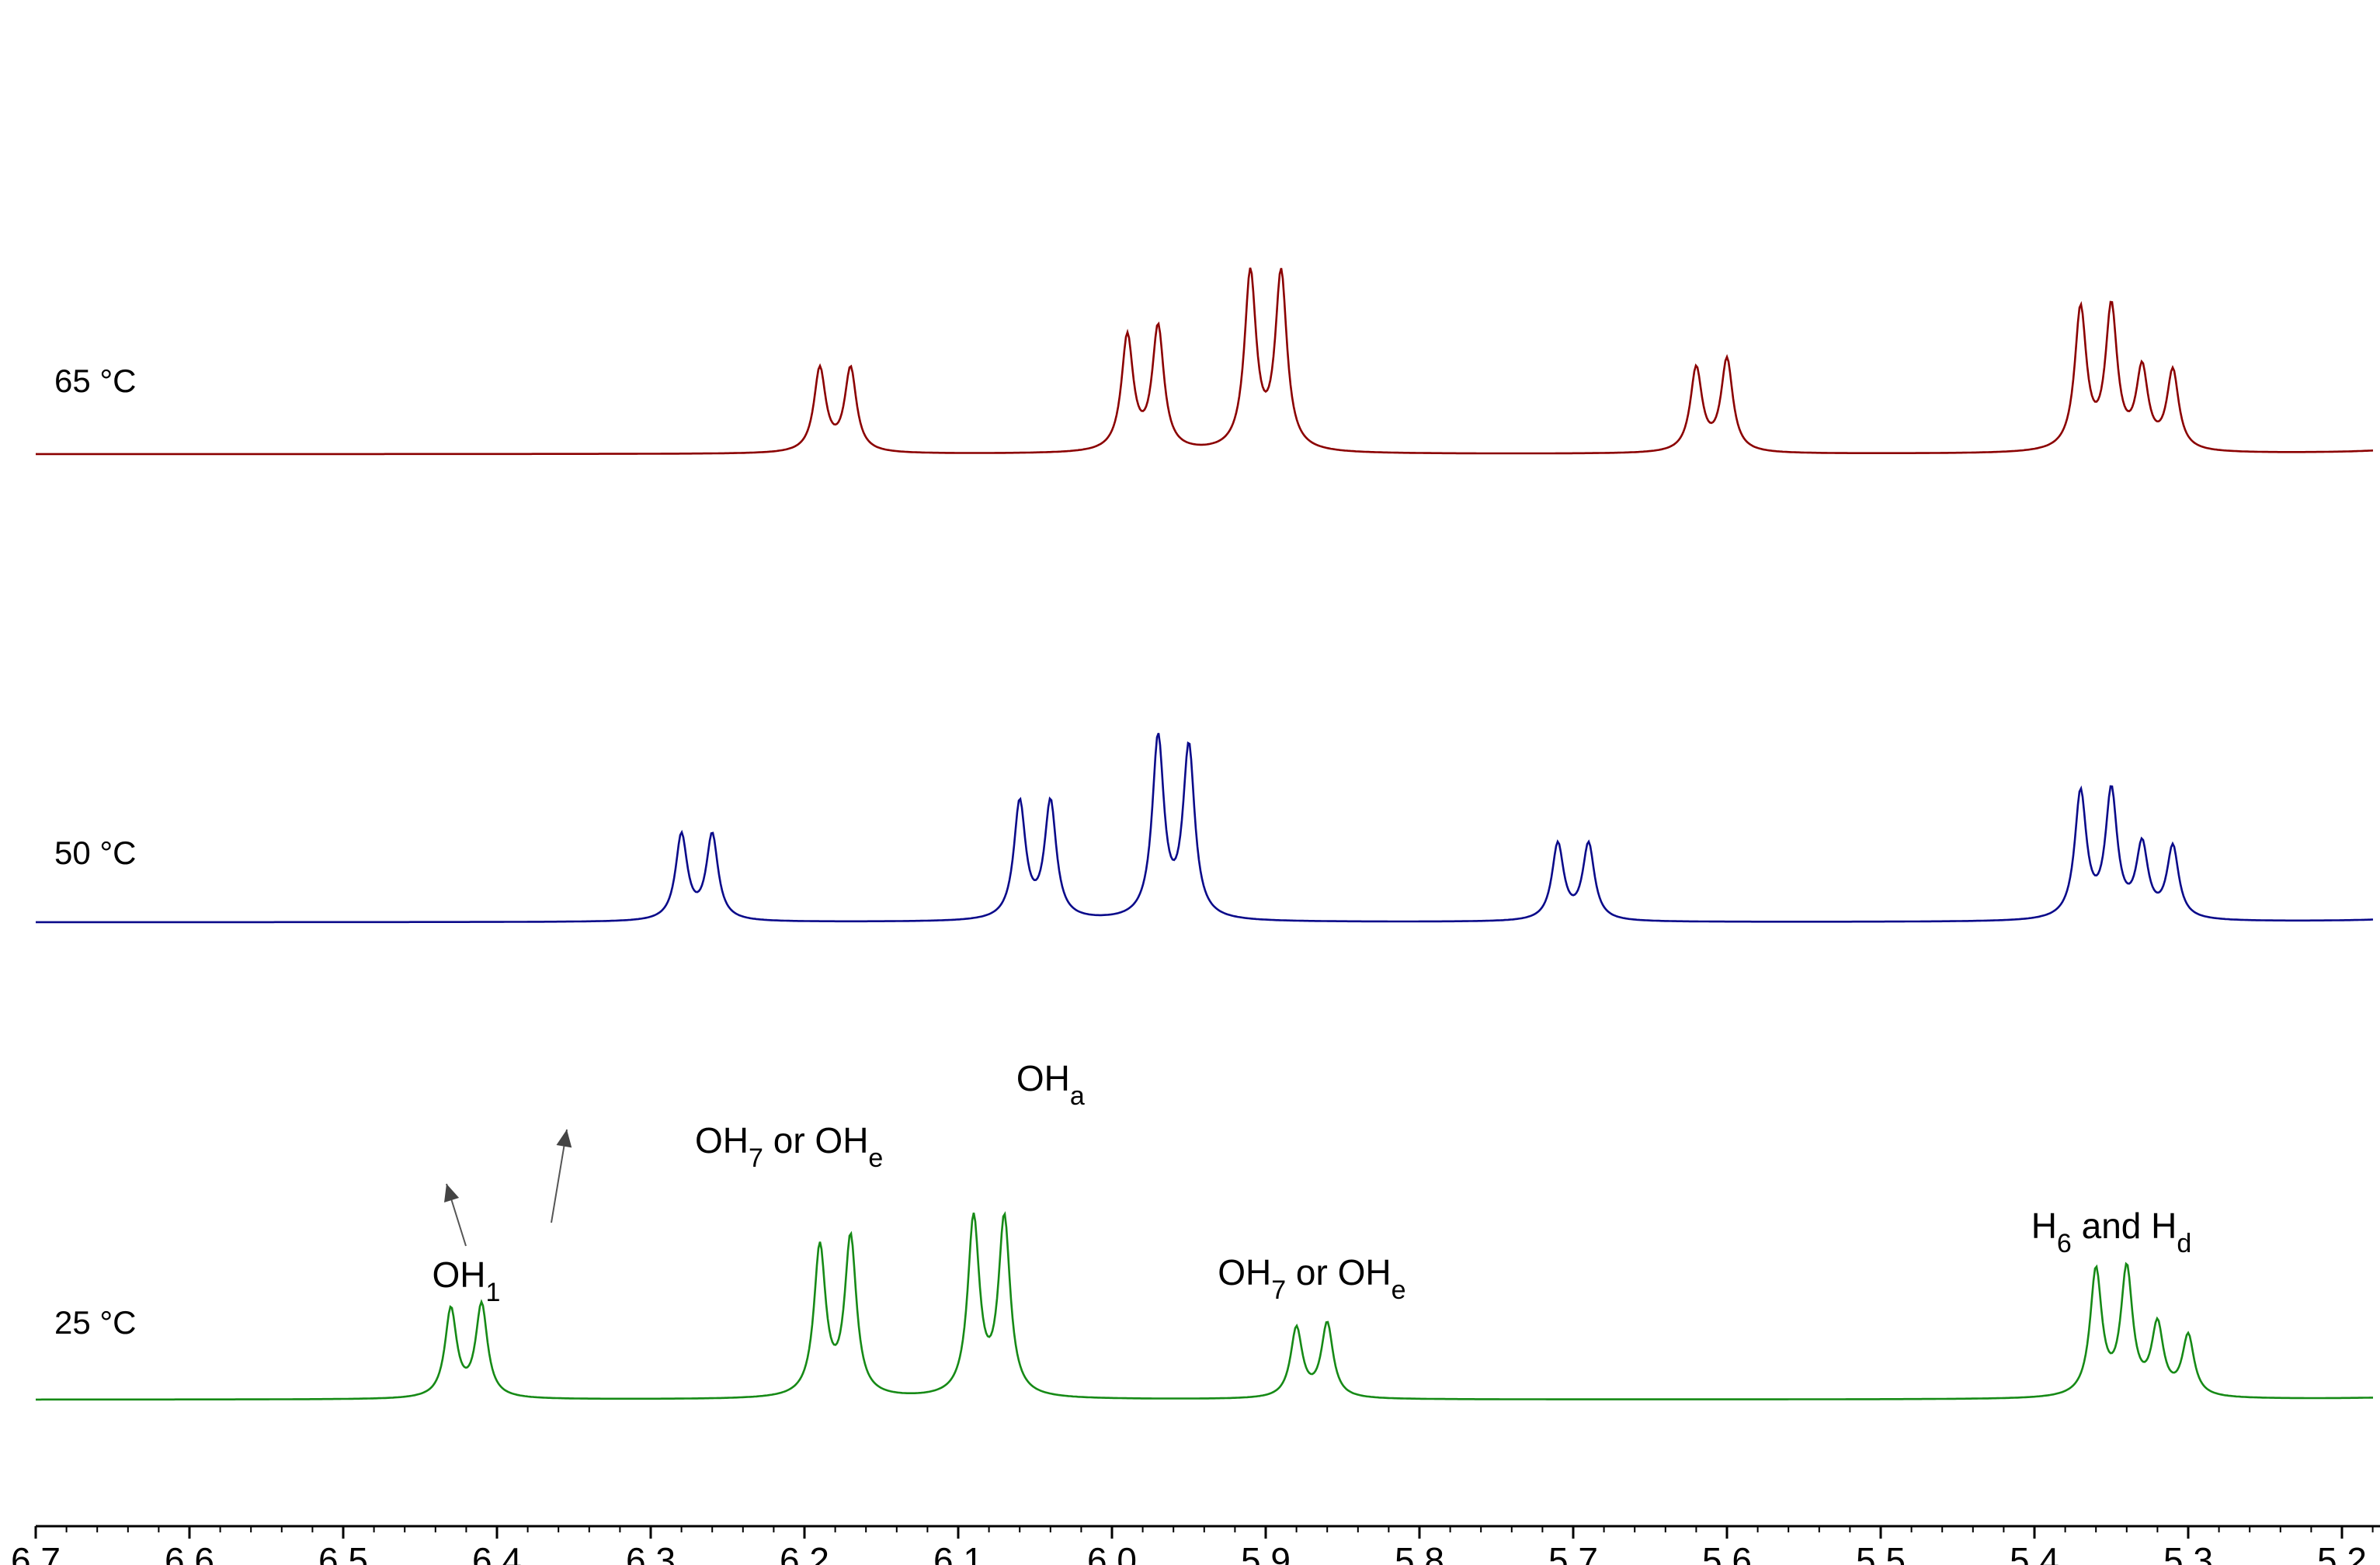 This screenshot has width=2380, height=1565. What do you see at coordinates (651, 1552) in the screenshot?
I see `x-tick-label: 6.3` at bounding box center [651, 1552].